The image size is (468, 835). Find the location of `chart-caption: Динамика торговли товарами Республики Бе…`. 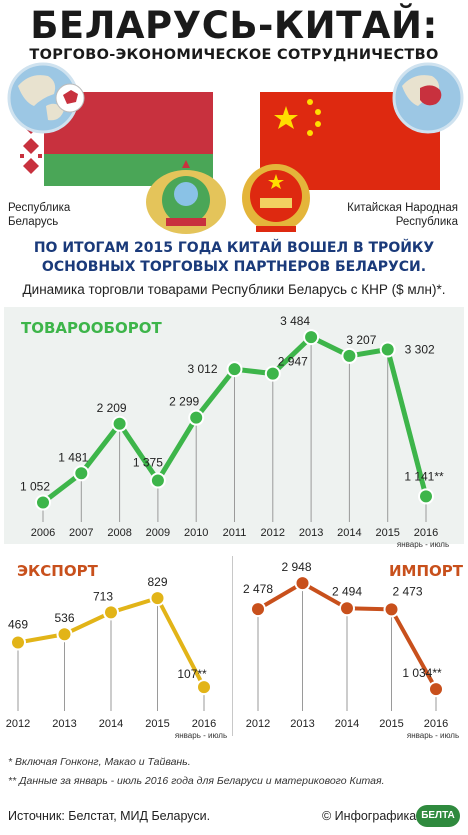

chart-caption: Динамика торговли товарами Республики Бе… is located at coordinates (234, 289).